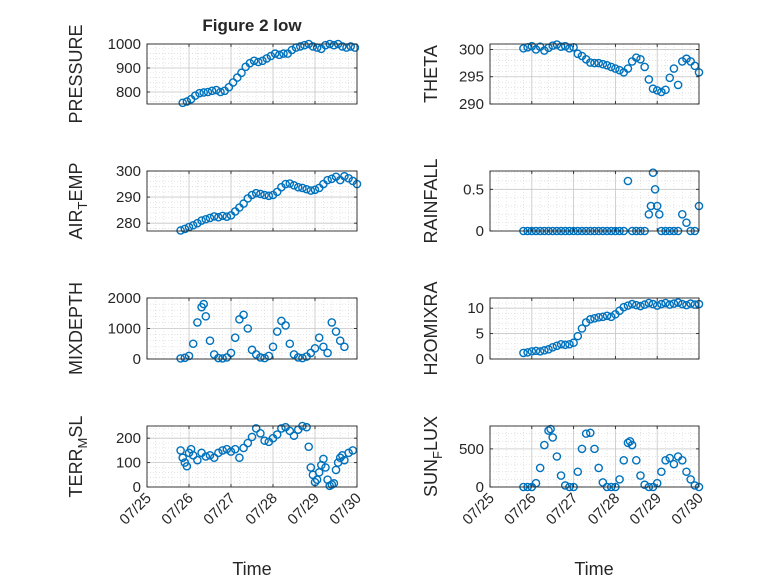 The height and width of the screenshot is (583, 778). Describe the element at coordinates (480, 334) in the screenshot. I see `y-tick-label: 5` at that location.